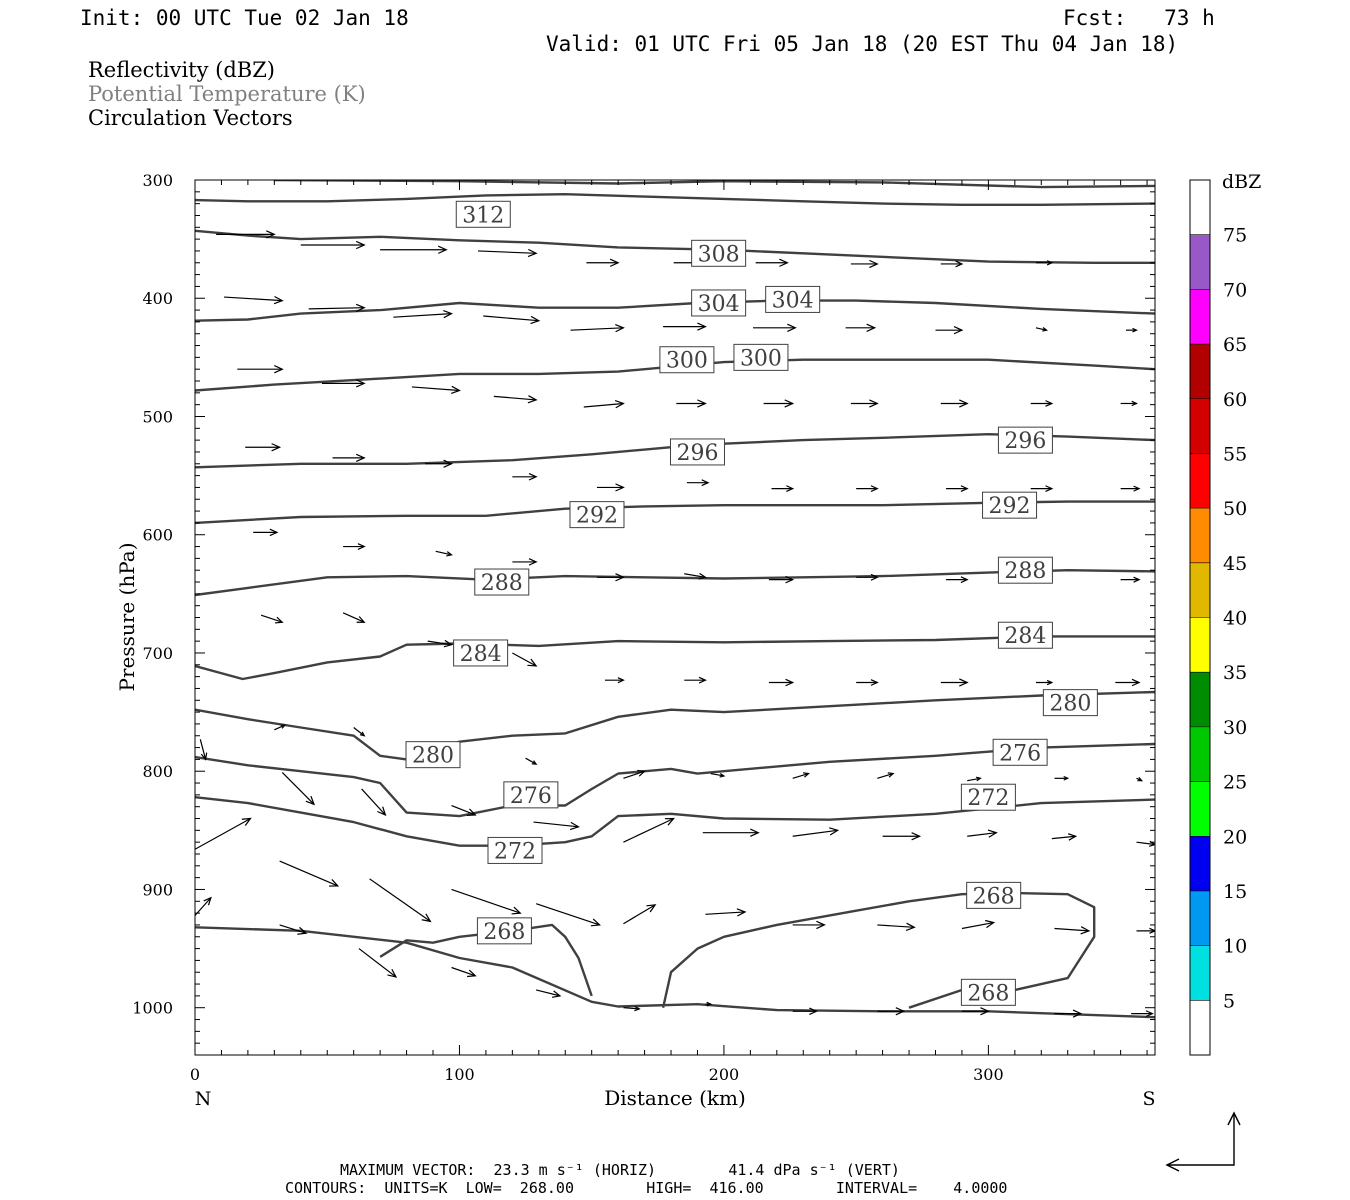 This screenshot has height=1200, width=1350. I want to click on colorbar-label: 75, so click(1235, 236).